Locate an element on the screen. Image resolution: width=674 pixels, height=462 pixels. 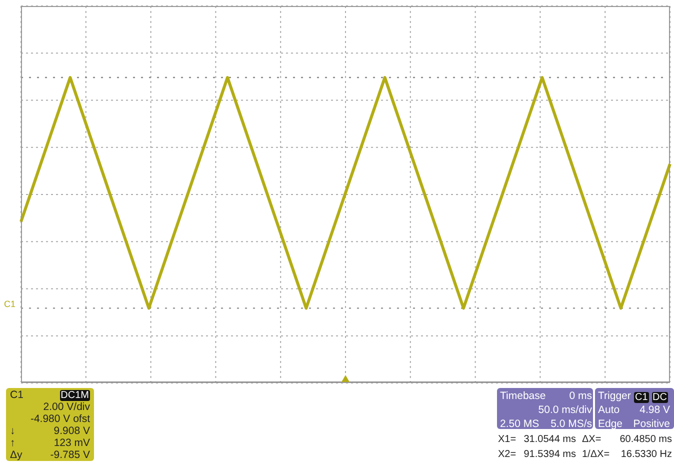
text: Timebase is located at coordinates (523, 396).